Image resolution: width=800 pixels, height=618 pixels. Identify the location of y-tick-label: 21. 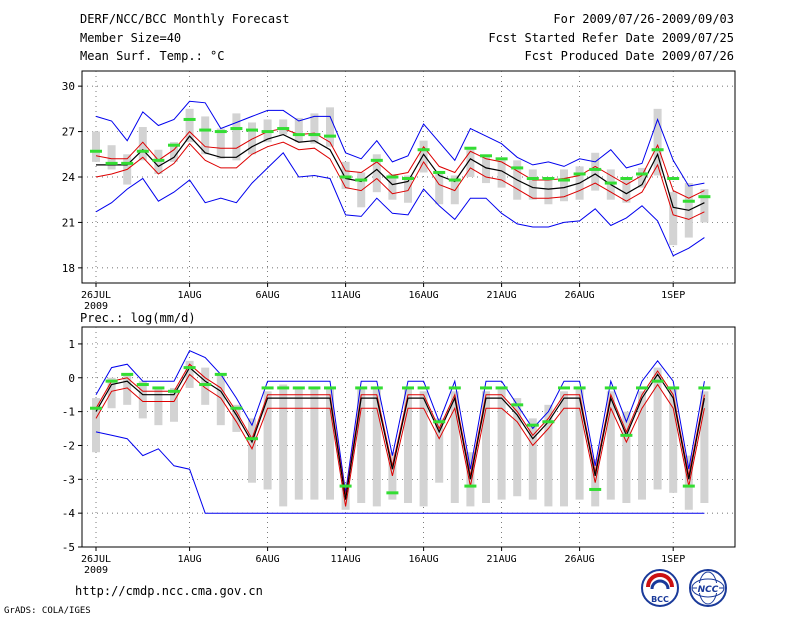
(68, 222).